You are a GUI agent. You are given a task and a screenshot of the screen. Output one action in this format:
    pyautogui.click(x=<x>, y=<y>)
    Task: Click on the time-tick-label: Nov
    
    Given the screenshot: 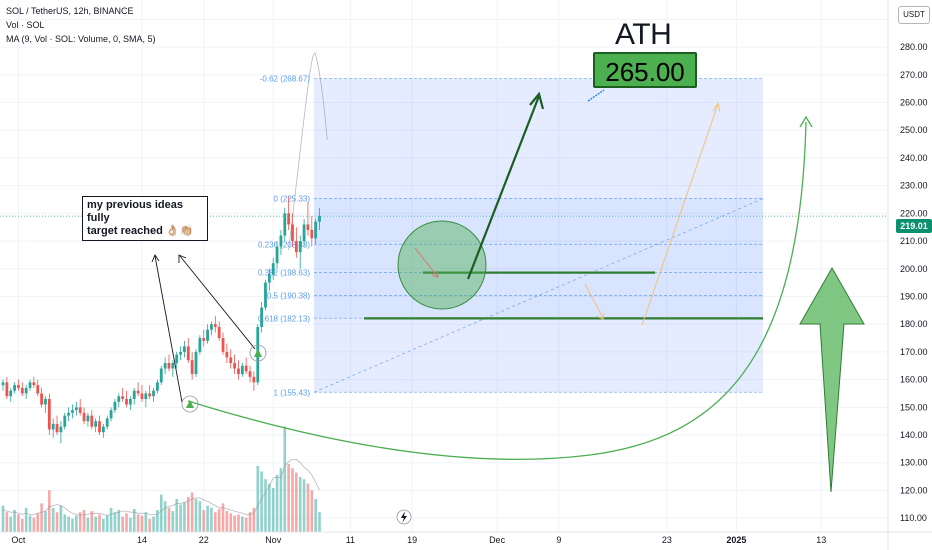 What is the action you would take?
    pyautogui.click(x=273, y=540)
    